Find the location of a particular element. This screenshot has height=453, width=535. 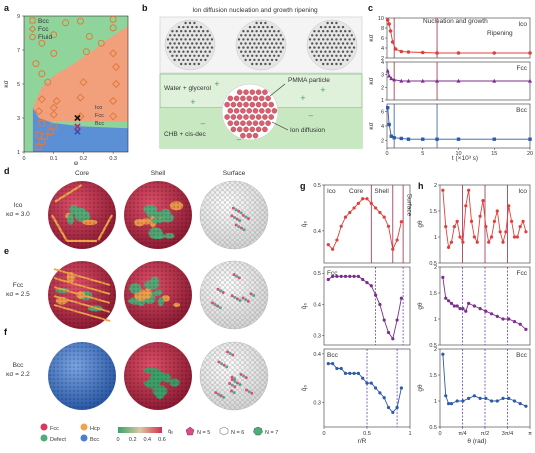

sphere-cluster-images is located at coordinates (261, 45).